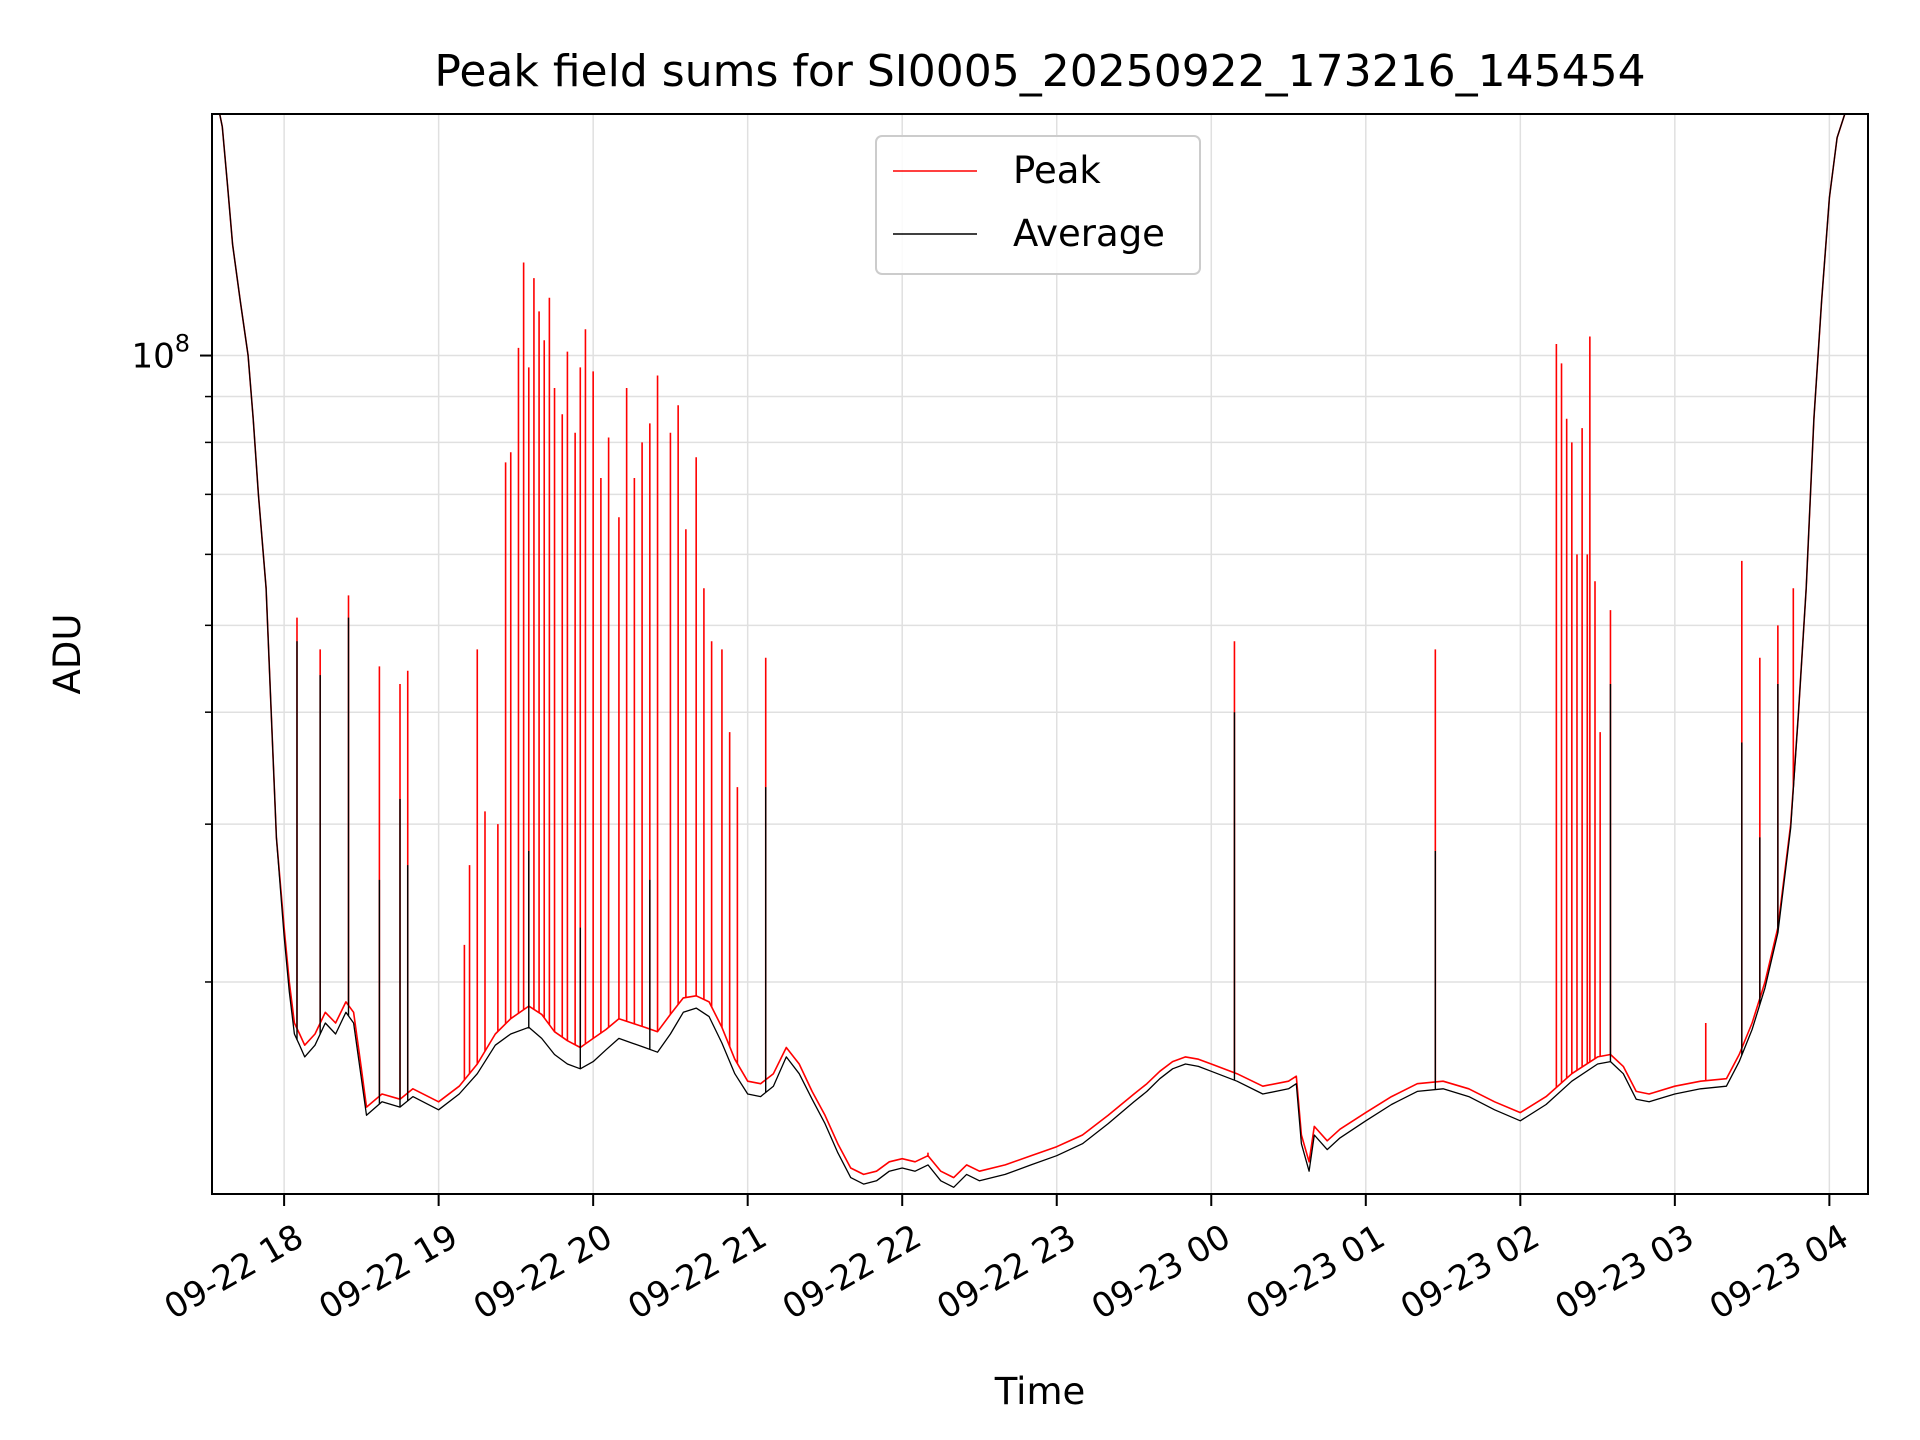 The height and width of the screenshot is (1440, 1920). Describe the element at coordinates (1038, 205) in the screenshot. I see `legend: Peak Average` at that location.